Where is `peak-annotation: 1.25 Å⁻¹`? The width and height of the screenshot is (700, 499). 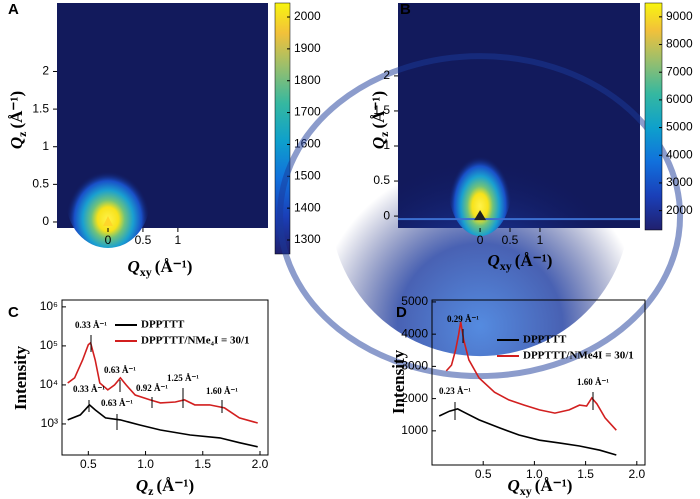 peak-annotation: 1.25 Å⁻¹ is located at coordinates (183, 378).